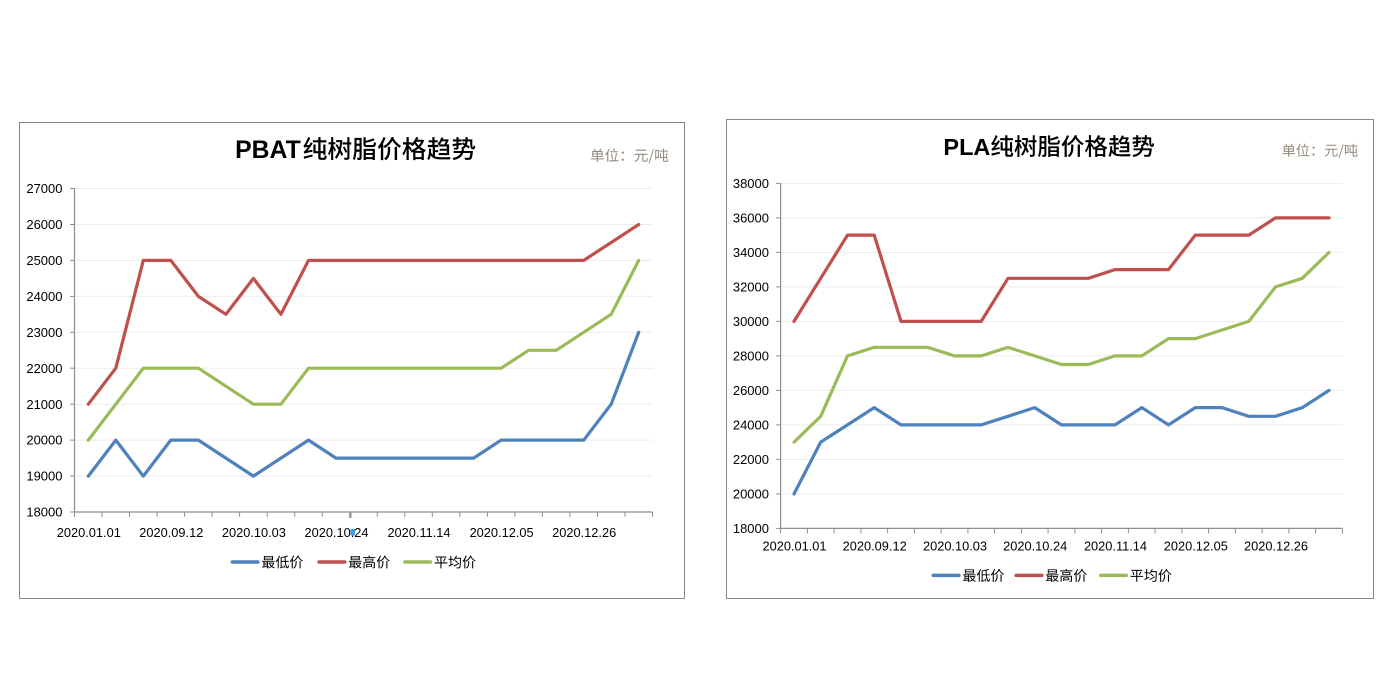 The image size is (1400, 700). What do you see at coordinates (751, 183) in the screenshot?
I see `svg-text: 38000` at bounding box center [751, 183].